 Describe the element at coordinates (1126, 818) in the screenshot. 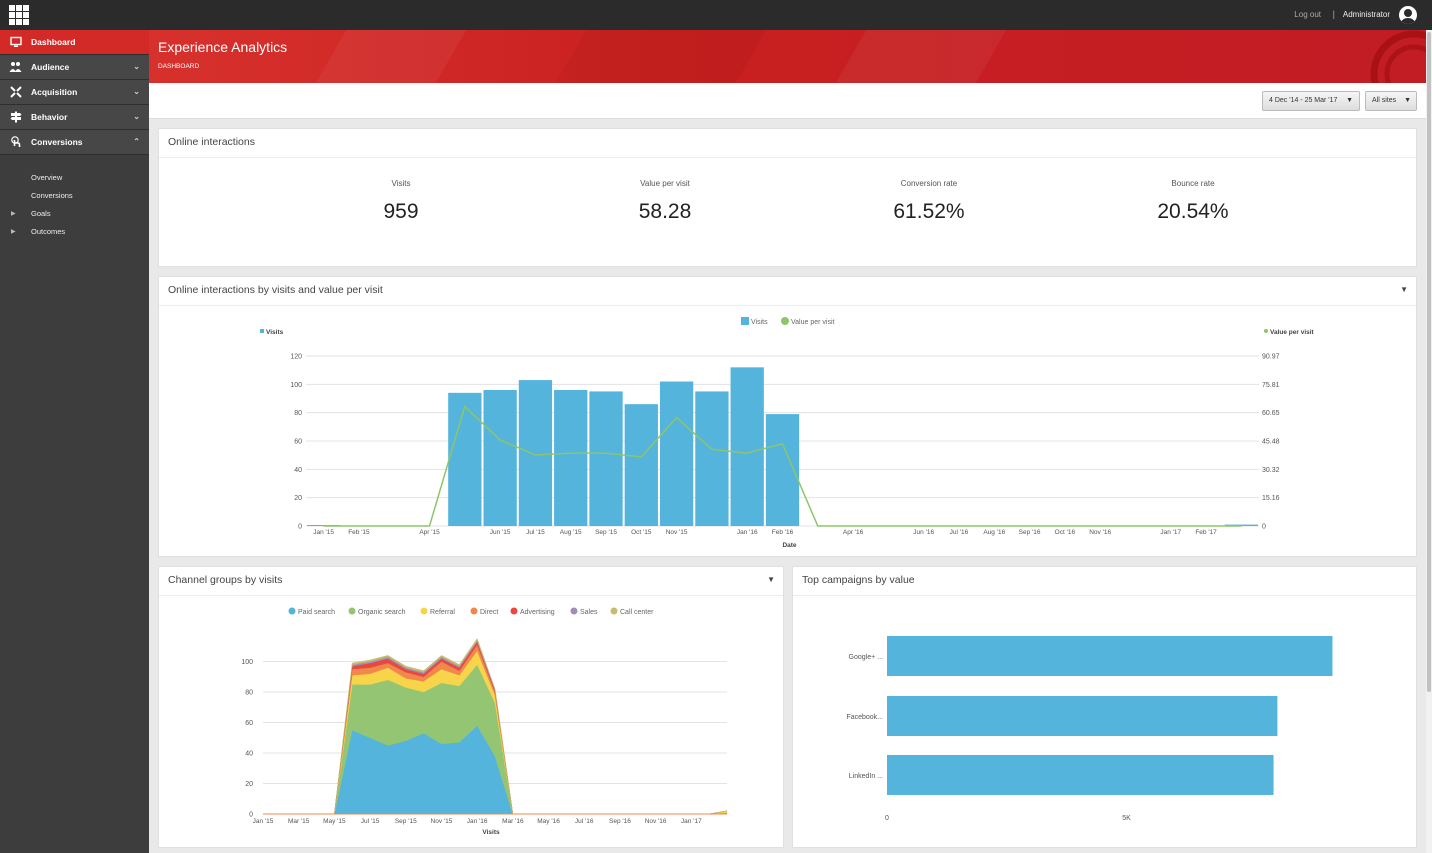

I see `x-tick-label: 5K` at that location.